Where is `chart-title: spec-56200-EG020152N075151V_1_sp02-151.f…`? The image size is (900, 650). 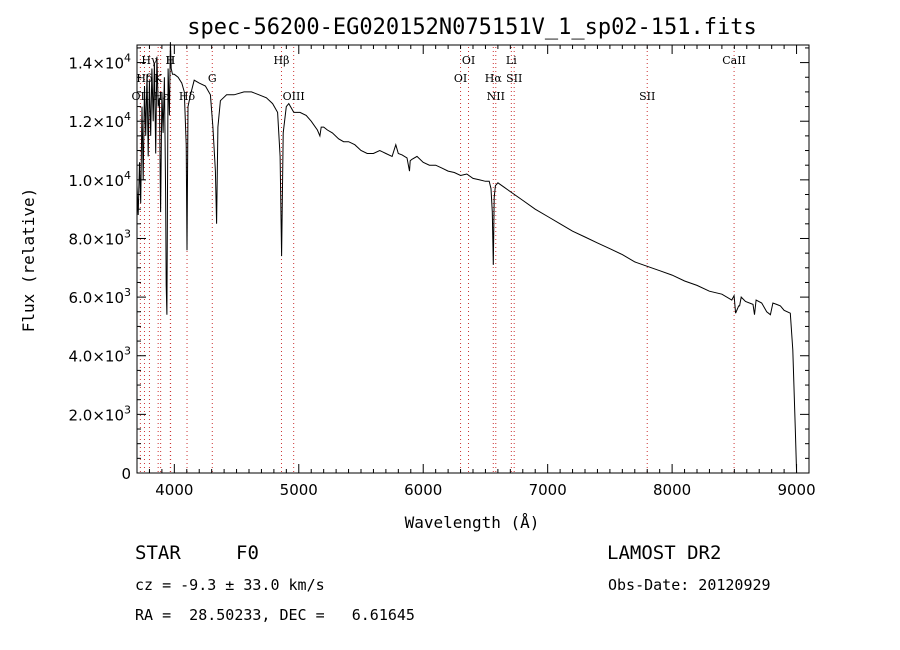 chart-title: spec-56200-EG020152N075151V_1_sp02-151.f… is located at coordinates (472, 27).